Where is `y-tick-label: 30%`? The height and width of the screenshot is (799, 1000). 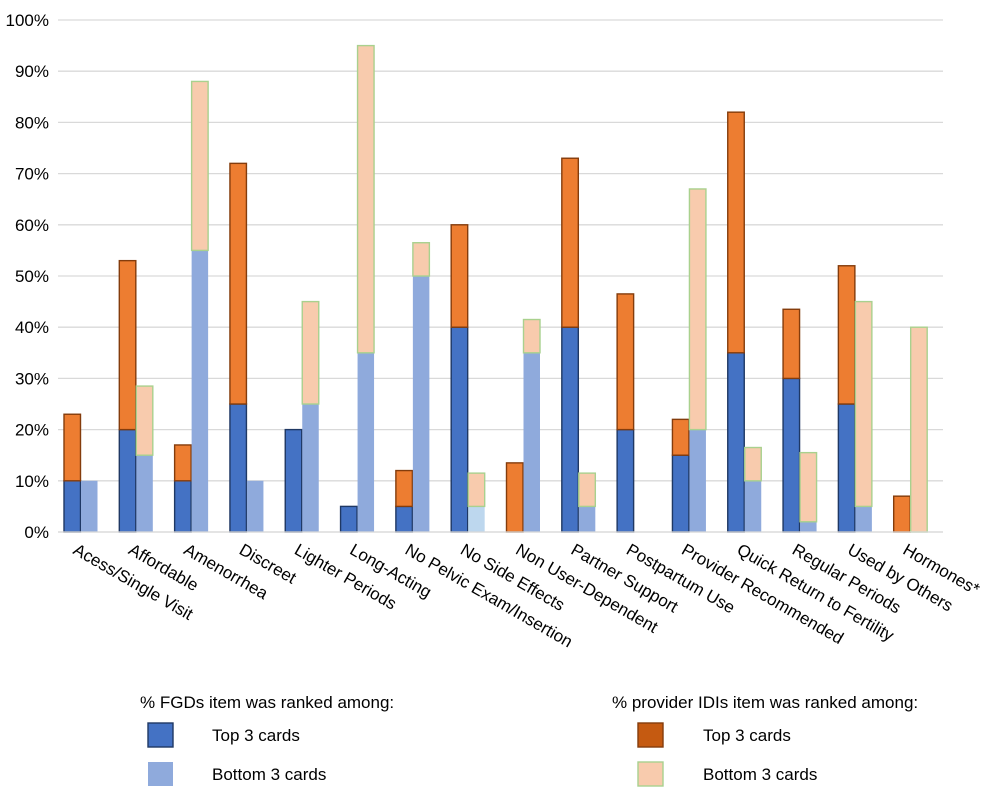
y-tick-label: 30% is located at coordinates (32, 378).